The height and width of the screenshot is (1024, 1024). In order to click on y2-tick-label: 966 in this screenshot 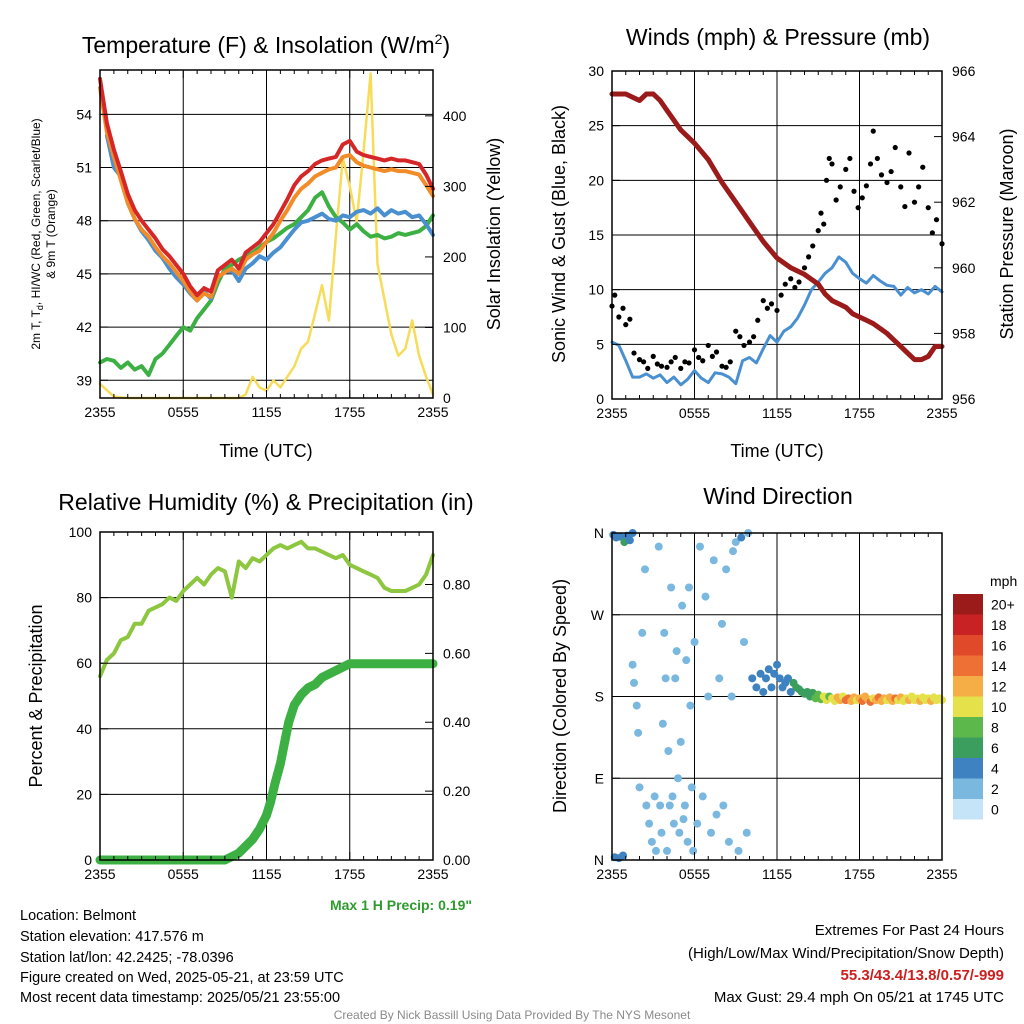, I will do `click(964, 71)`.